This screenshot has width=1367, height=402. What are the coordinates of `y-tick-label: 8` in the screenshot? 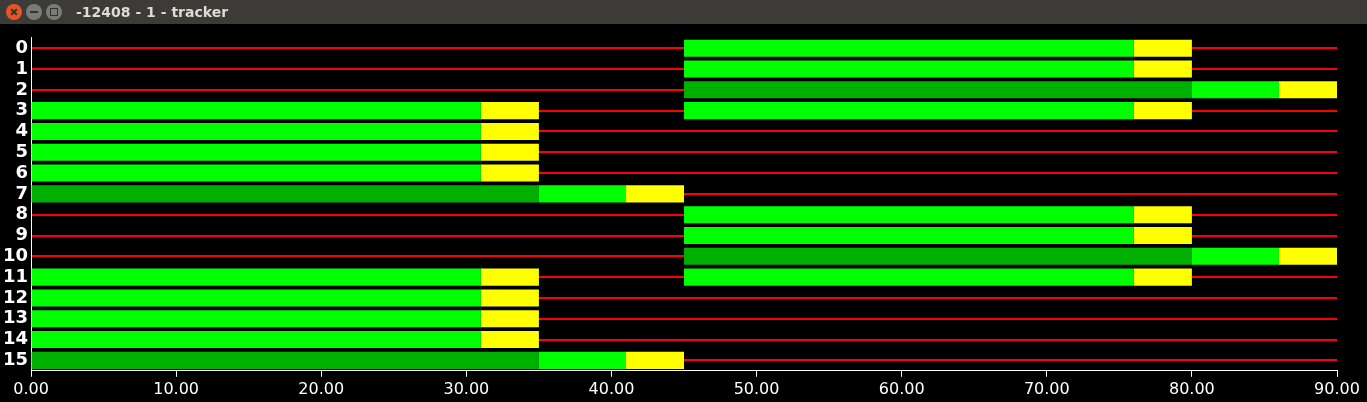 It's located at (22, 213).